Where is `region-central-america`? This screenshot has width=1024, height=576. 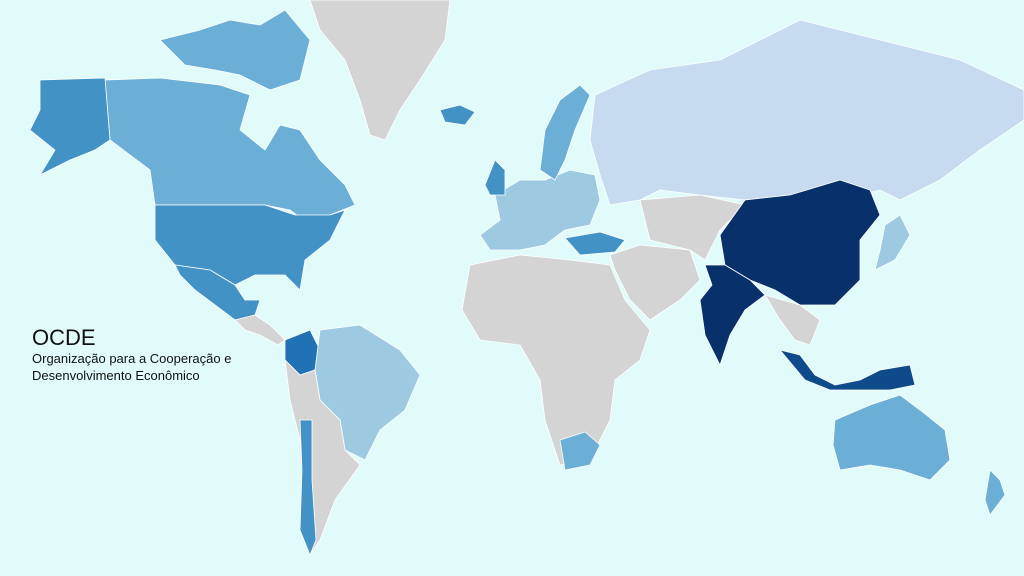
region-central-america is located at coordinates (260, 330).